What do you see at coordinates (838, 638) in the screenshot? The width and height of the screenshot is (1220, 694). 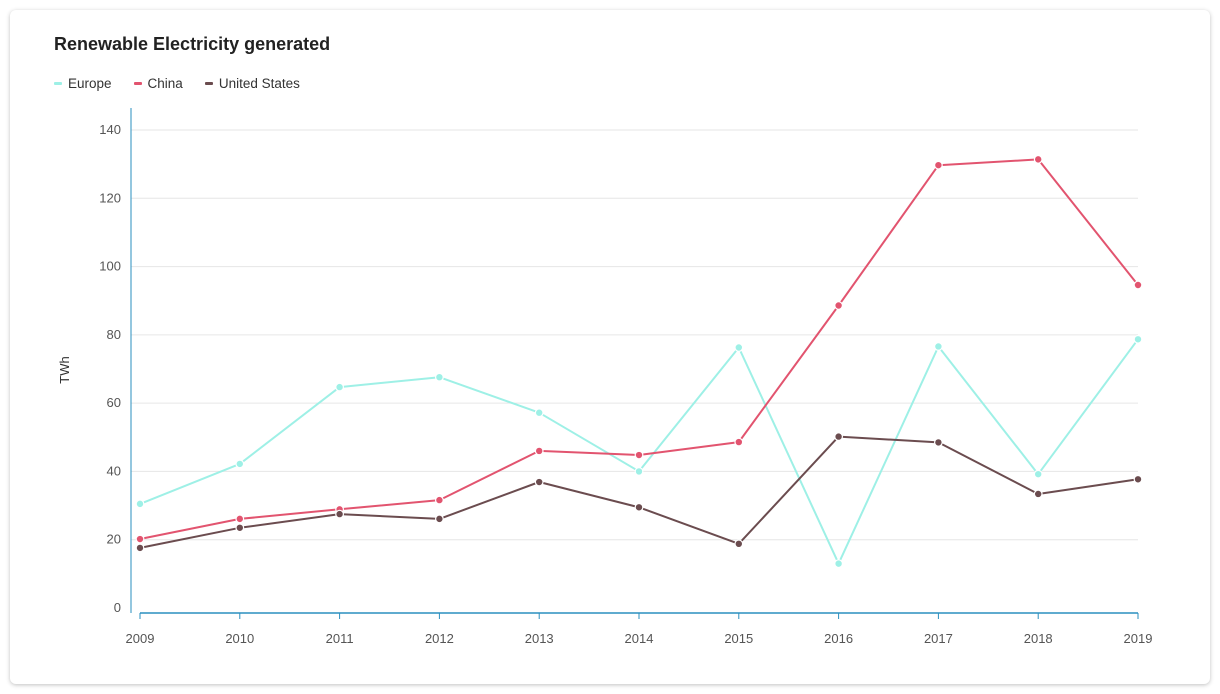 I see `x-tick-label-2016: 2016` at bounding box center [838, 638].